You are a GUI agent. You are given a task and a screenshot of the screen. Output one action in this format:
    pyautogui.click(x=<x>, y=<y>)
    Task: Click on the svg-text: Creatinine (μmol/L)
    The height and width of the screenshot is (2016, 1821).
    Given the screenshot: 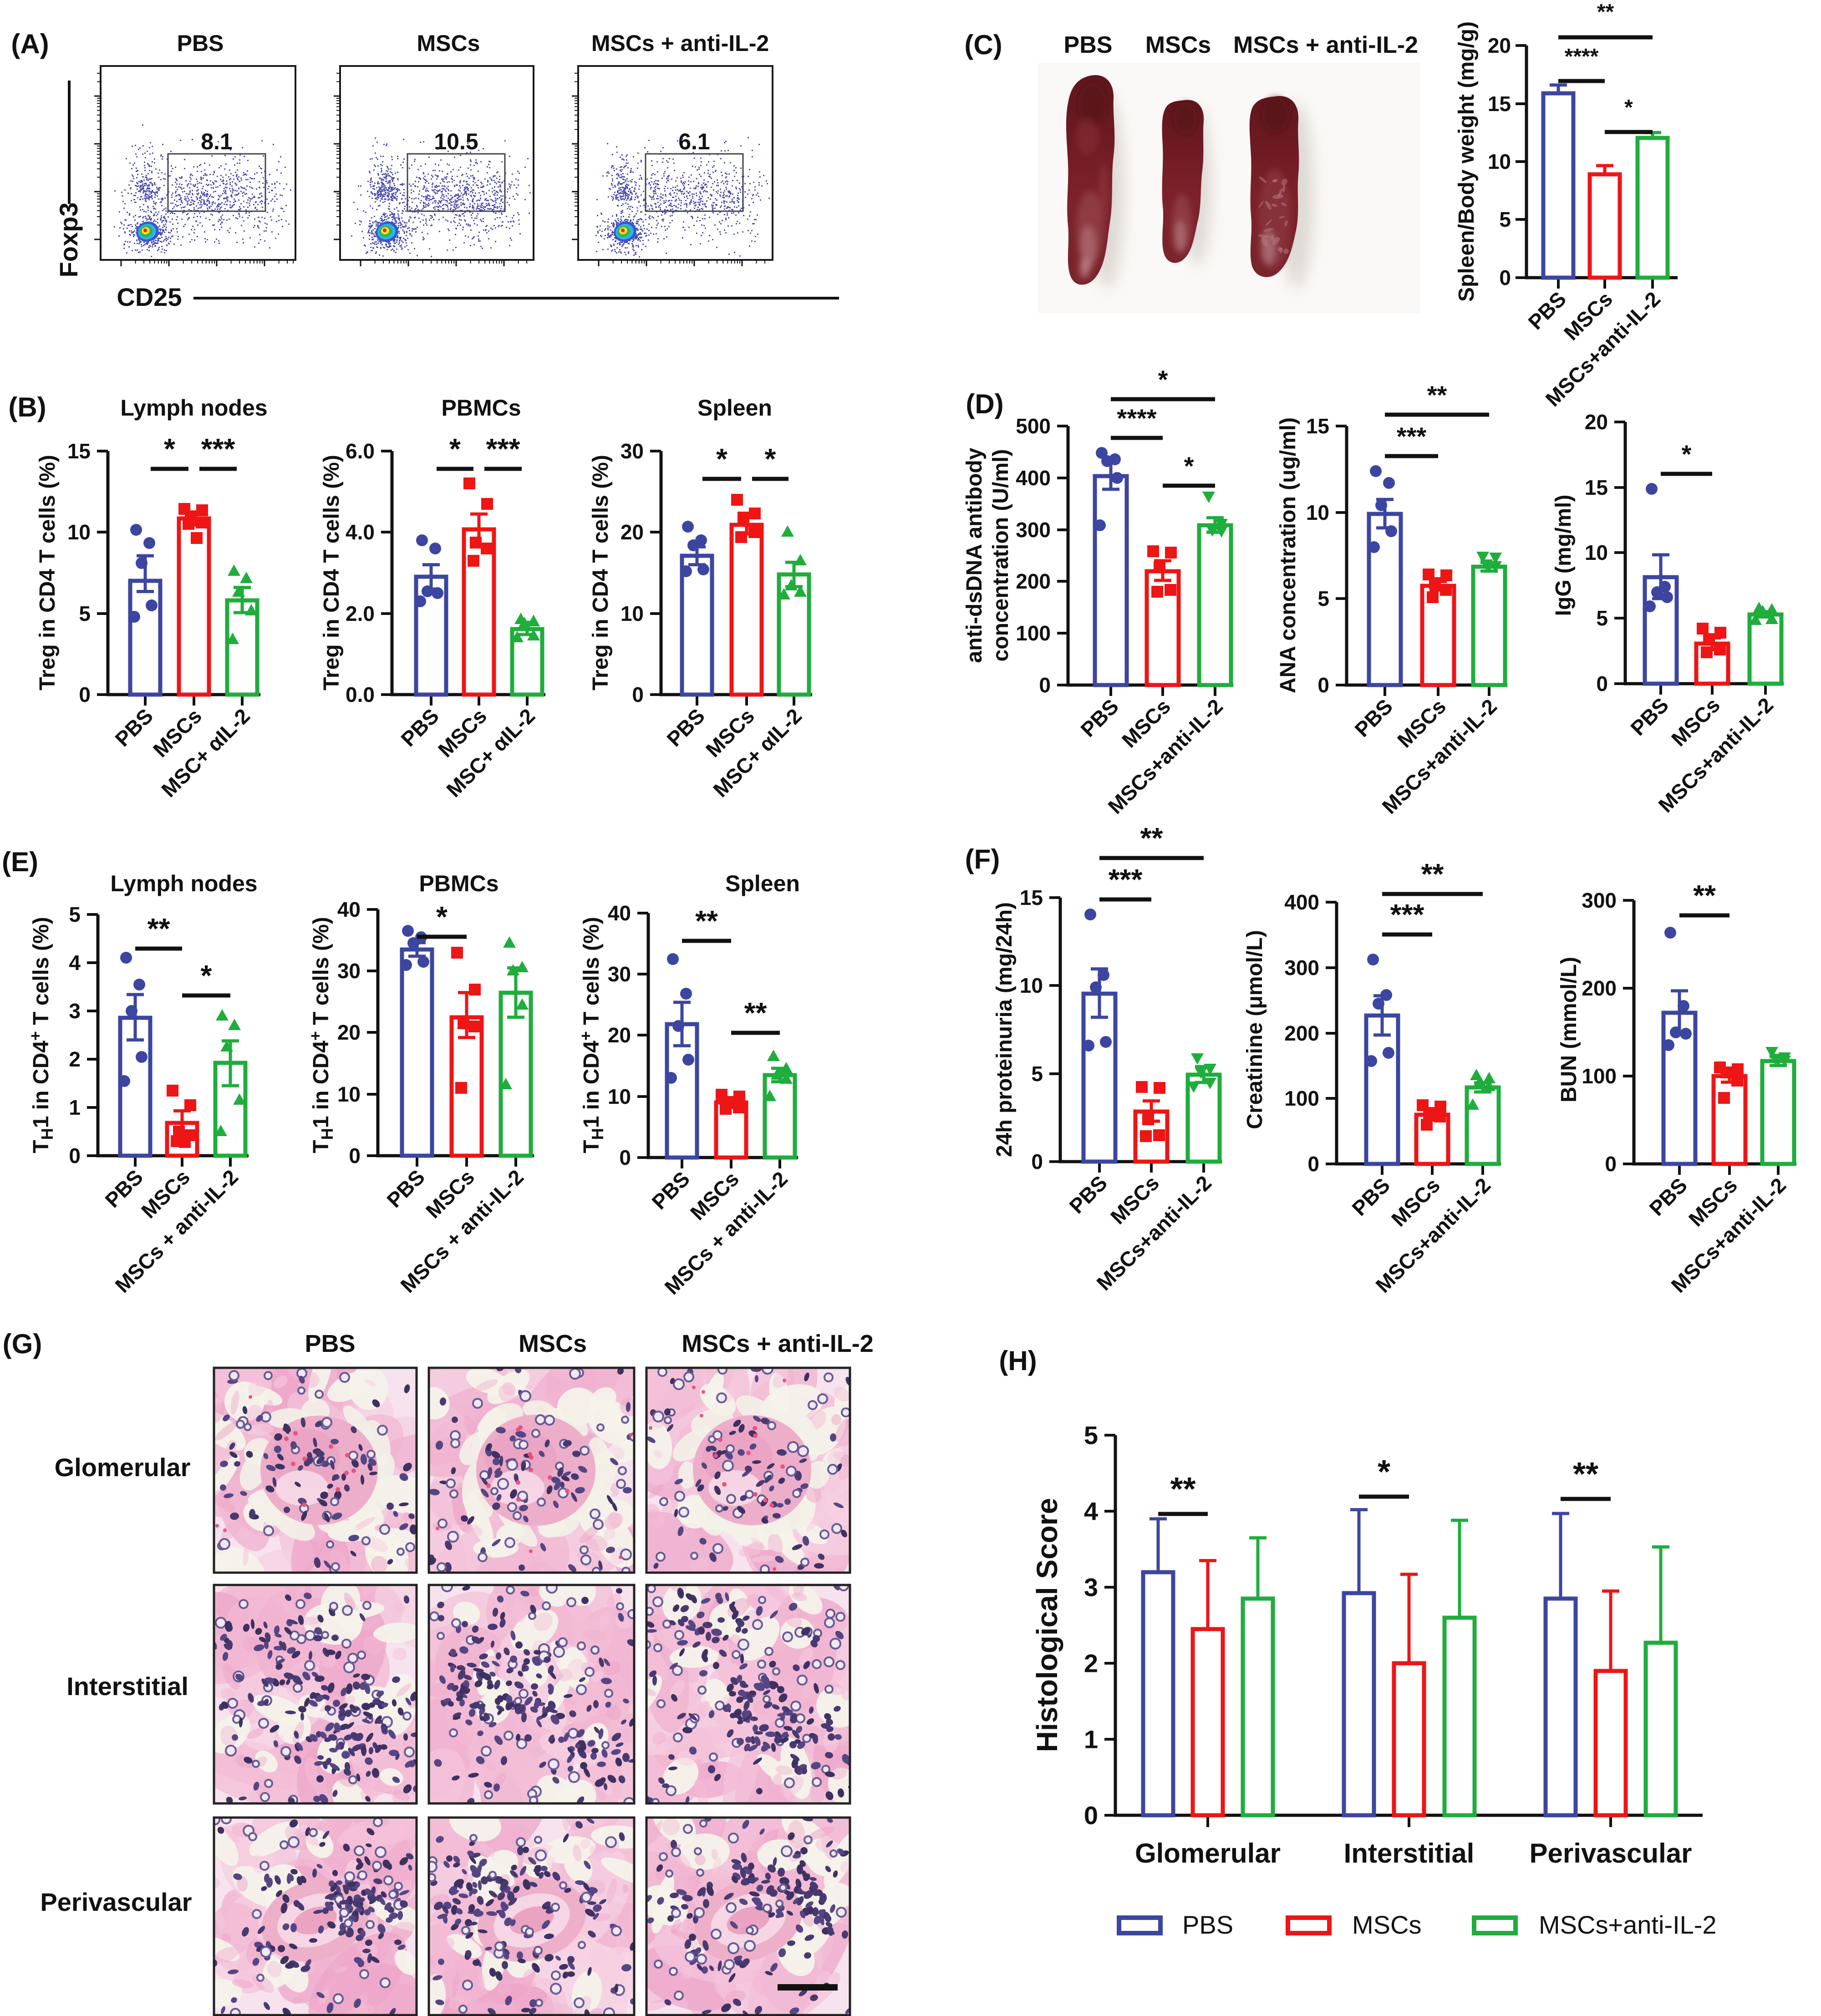 What is the action you would take?
    pyautogui.click(x=1255, y=1029)
    